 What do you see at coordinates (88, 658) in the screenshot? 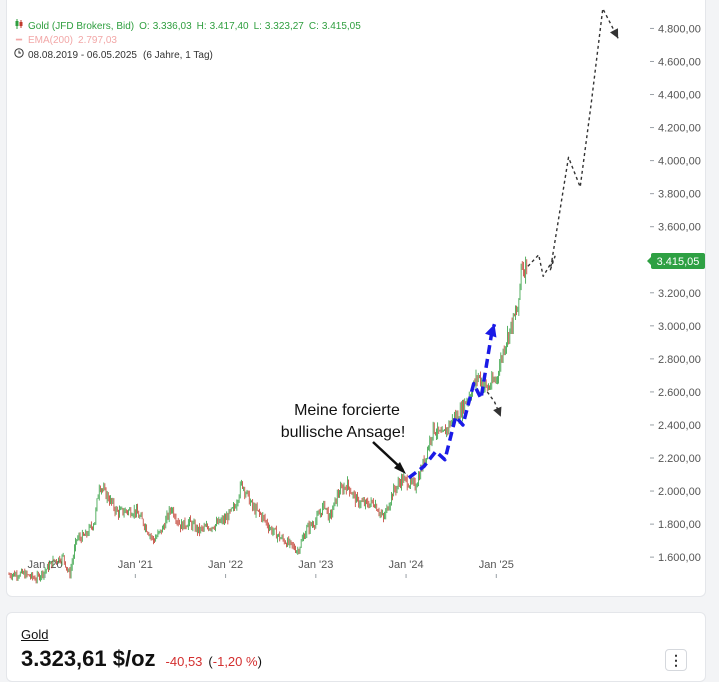
I see `quote-price: 3.323,61 $/oz` at bounding box center [88, 658].